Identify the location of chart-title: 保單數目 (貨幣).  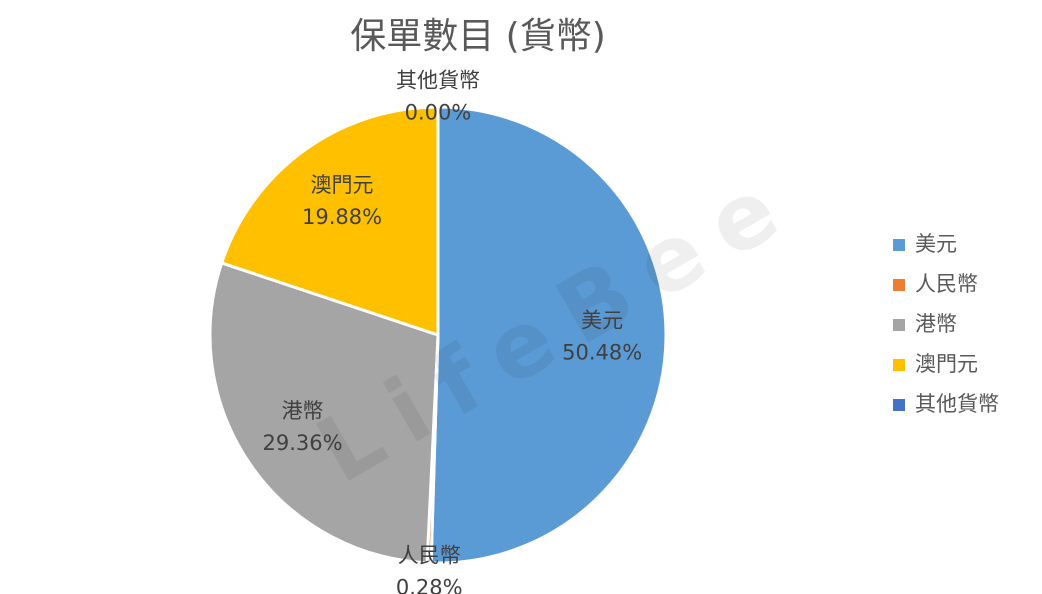
(478, 36).